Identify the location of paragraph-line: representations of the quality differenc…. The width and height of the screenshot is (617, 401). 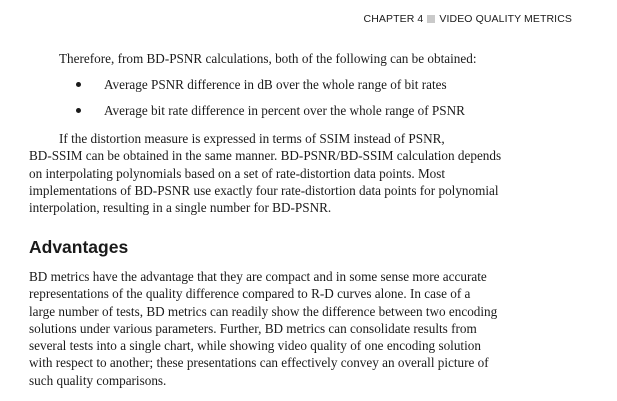
(250, 294).